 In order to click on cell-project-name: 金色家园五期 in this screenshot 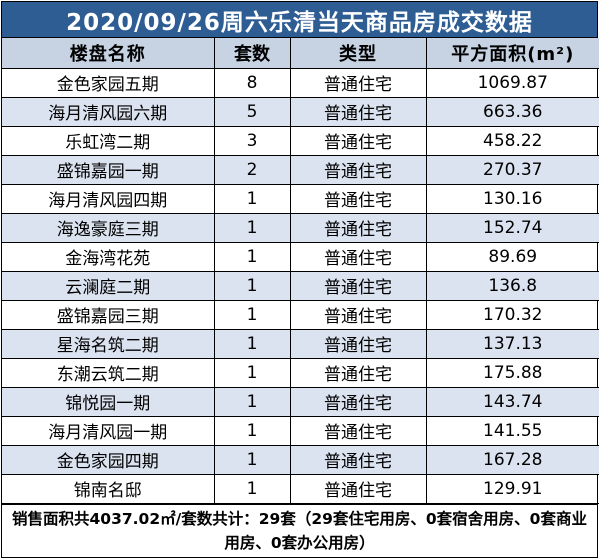, I will do `click(108, 82)`.